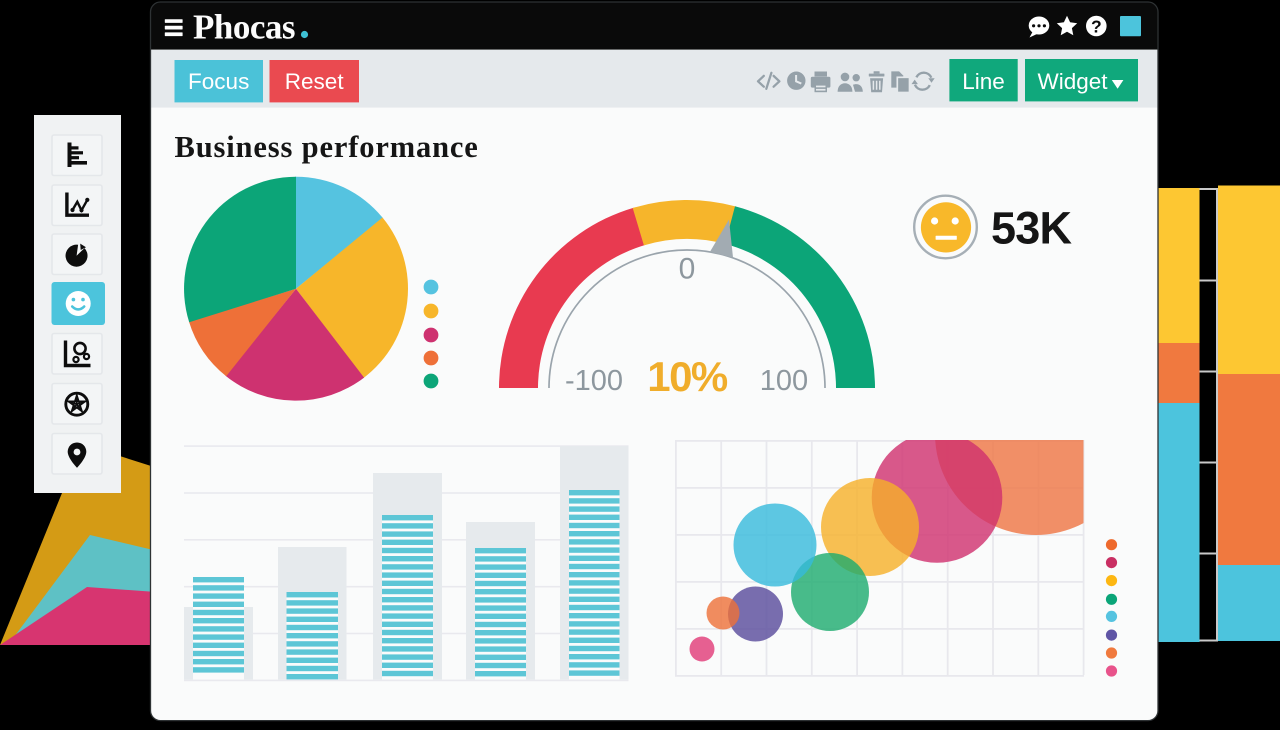 This screenshot has height=730, width=1280. What do you see at coordinates (687, 376) in the screenshot?
I see `svg-text: 10%` at bounding box center [687, 376].